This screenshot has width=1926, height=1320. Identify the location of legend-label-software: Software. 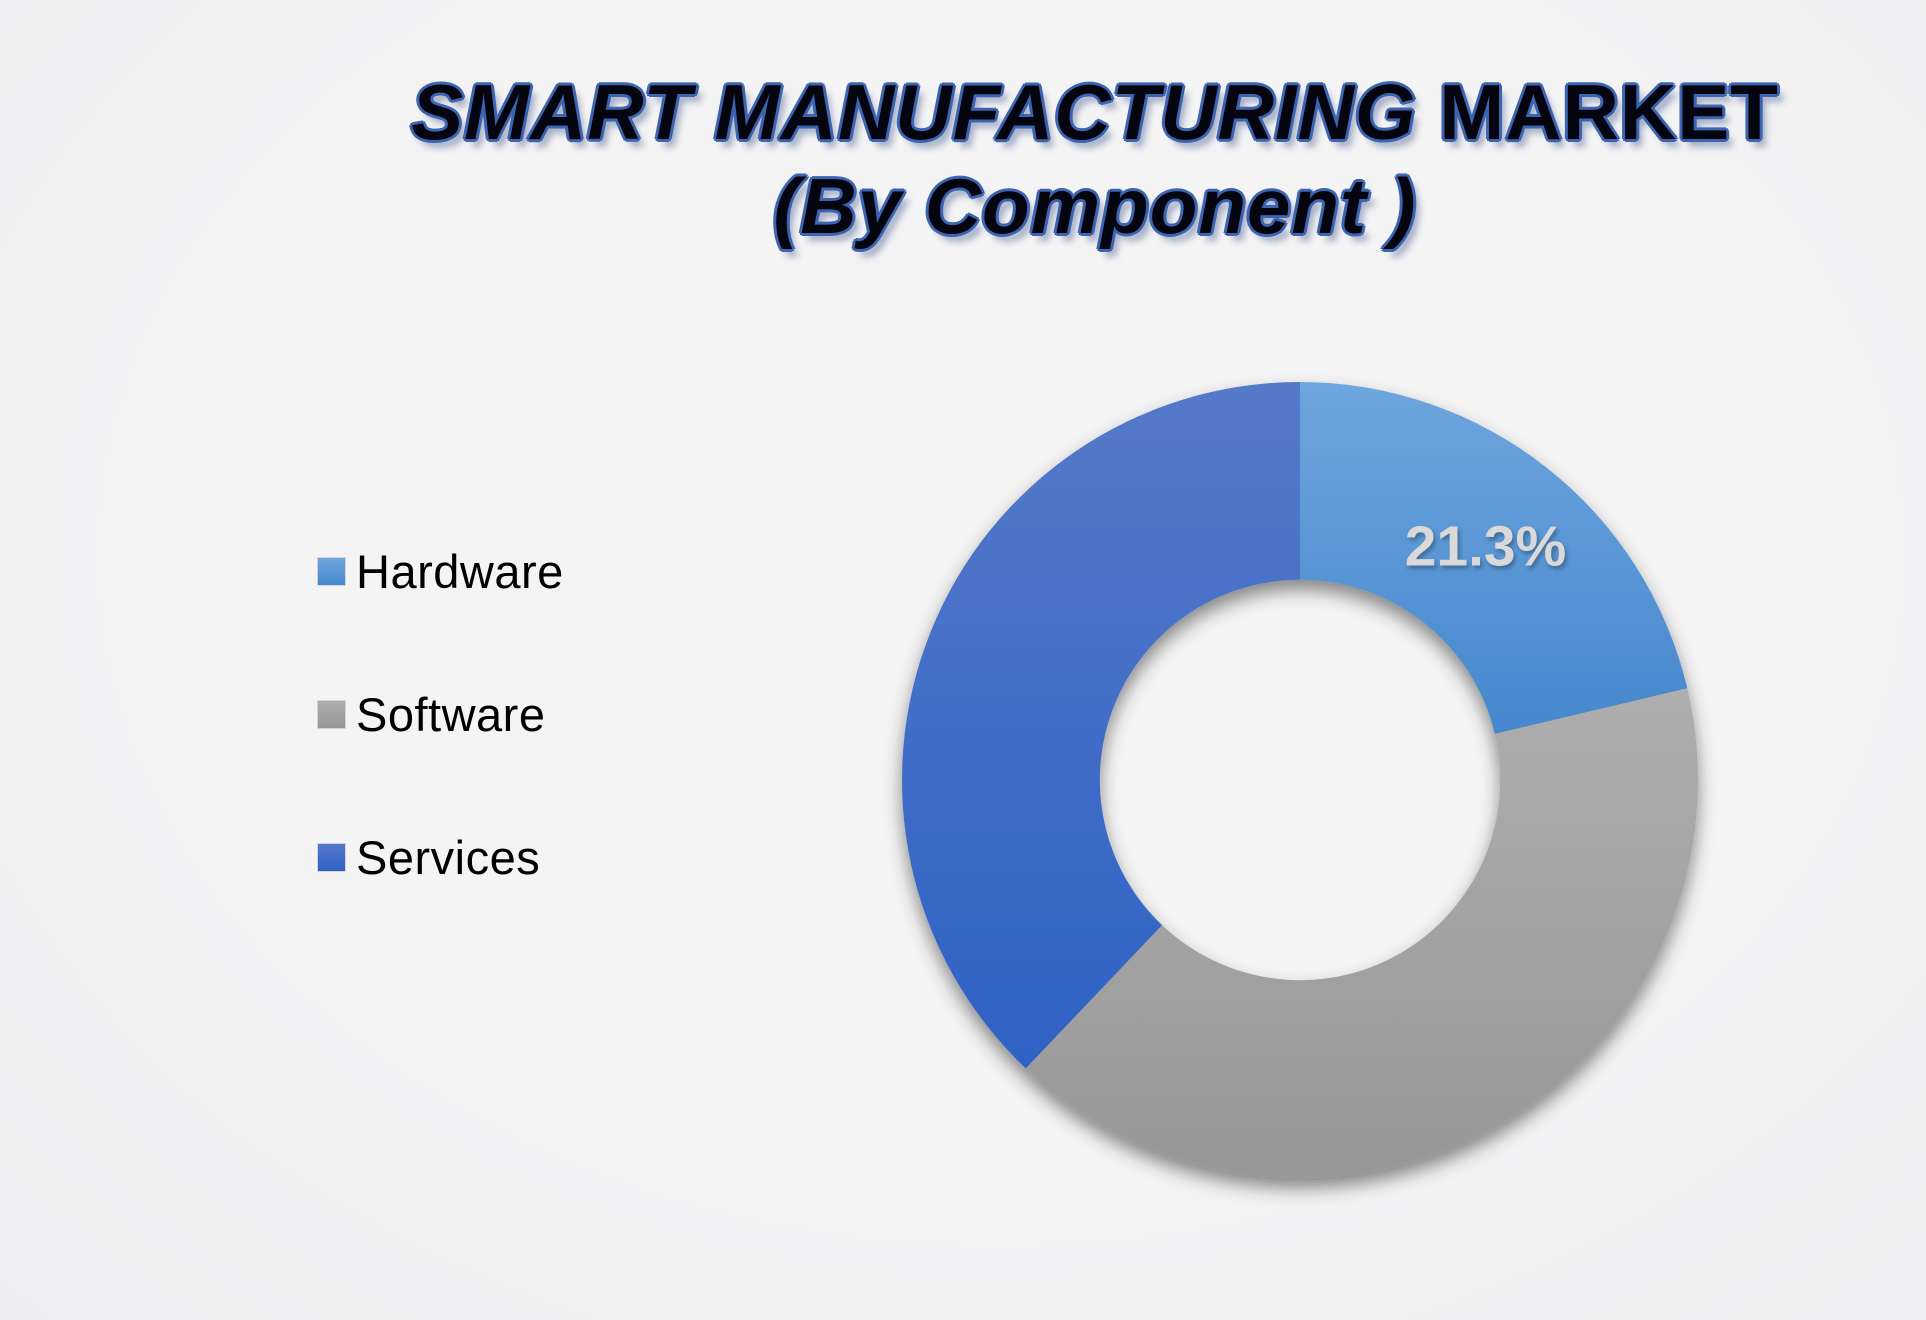
(451, 714).